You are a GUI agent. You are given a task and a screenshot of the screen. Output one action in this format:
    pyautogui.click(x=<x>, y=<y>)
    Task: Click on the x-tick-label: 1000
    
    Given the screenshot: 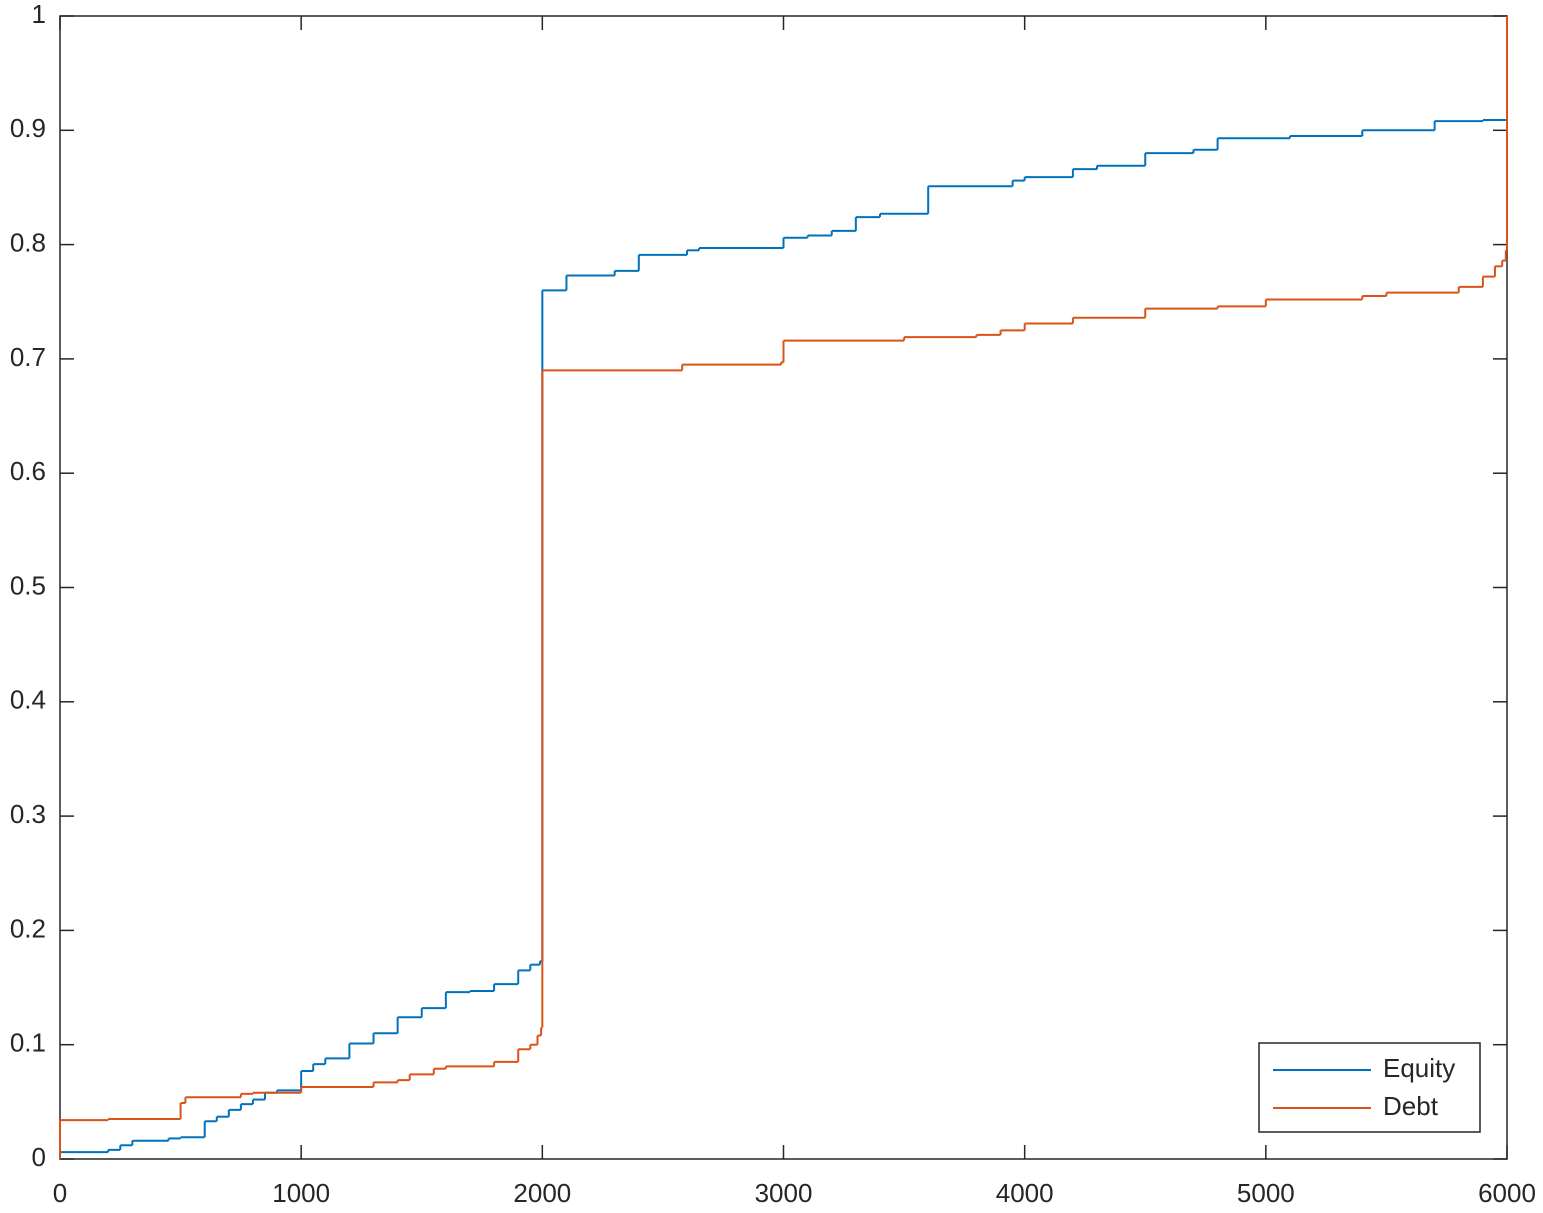 What is the action you would take?
    pyautogui.click(x=301, y=1193)
    